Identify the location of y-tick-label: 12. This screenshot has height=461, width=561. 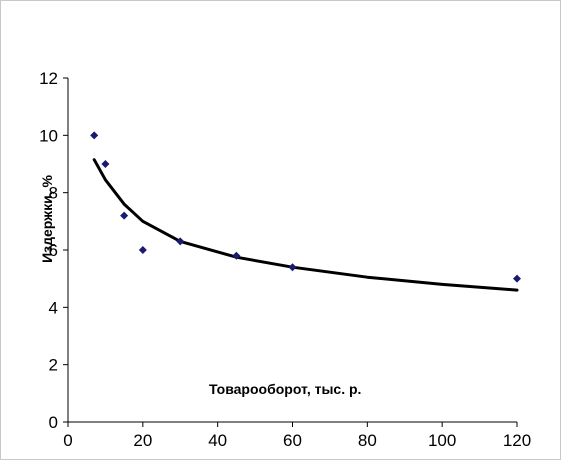
(48, 78).